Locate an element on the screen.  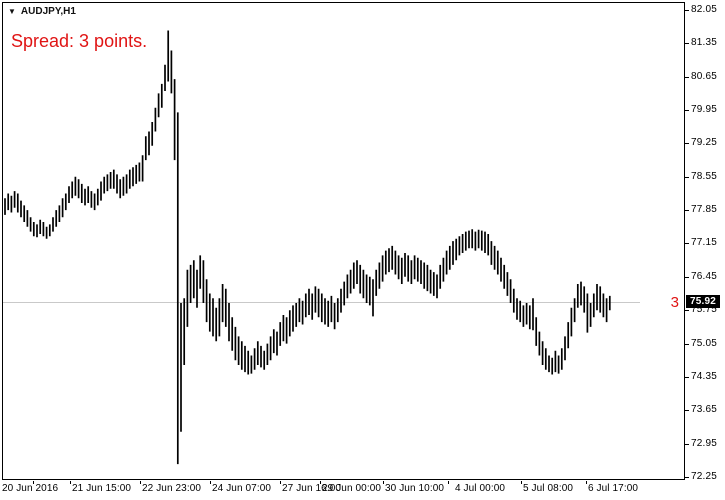
current-price-badge: 75.92 is located at coordinates (703, 301).